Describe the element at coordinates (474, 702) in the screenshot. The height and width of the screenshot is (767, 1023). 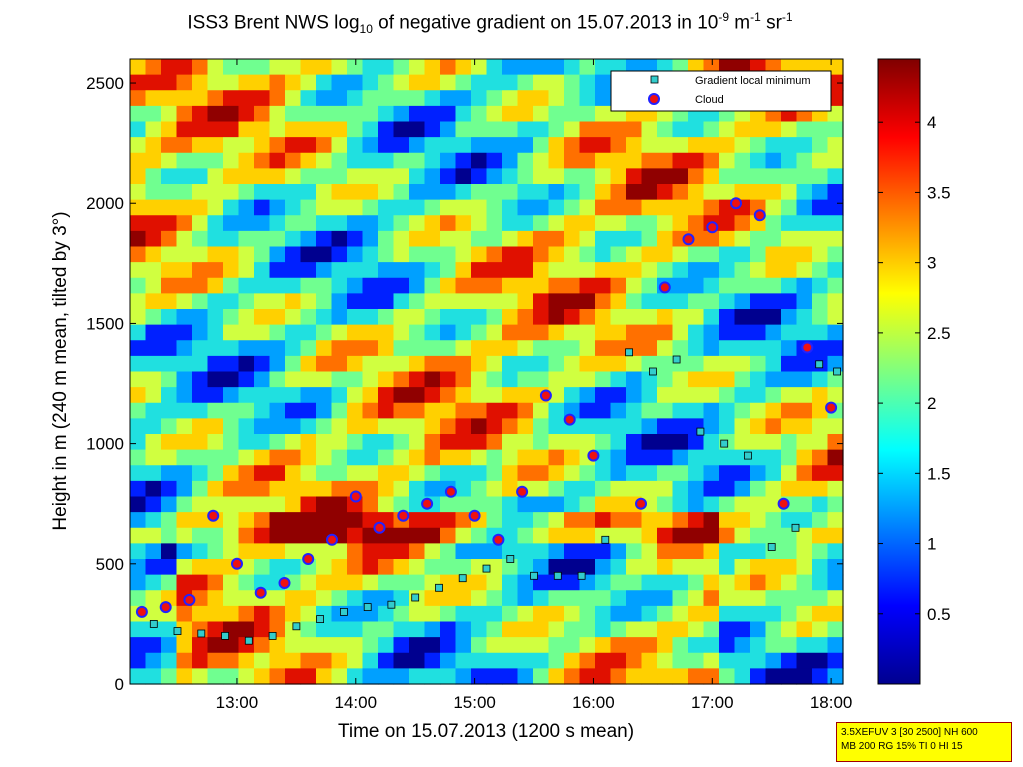
I see `x-tick-label: 15:00` at that location.